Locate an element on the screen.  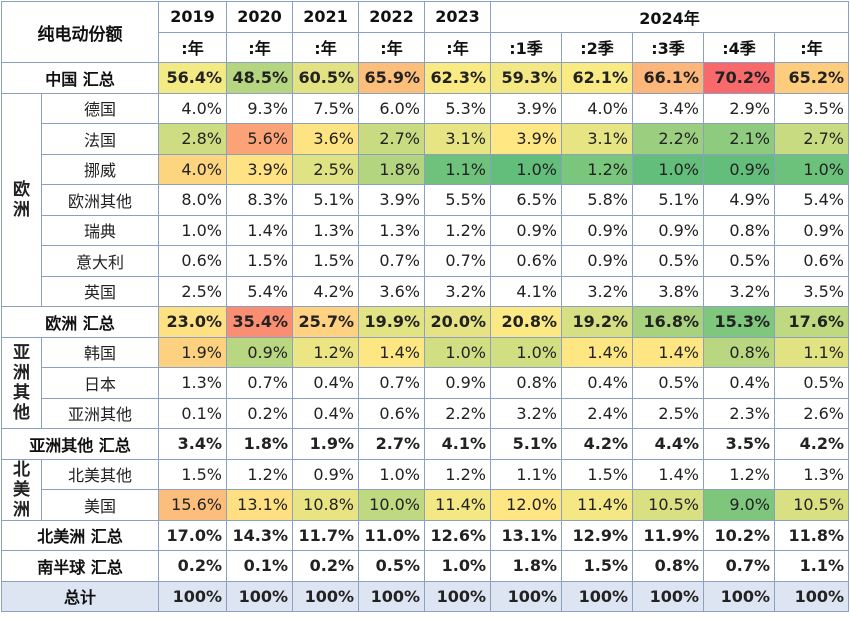
value-cell: 13.1% is located at coordinates (526, 535).